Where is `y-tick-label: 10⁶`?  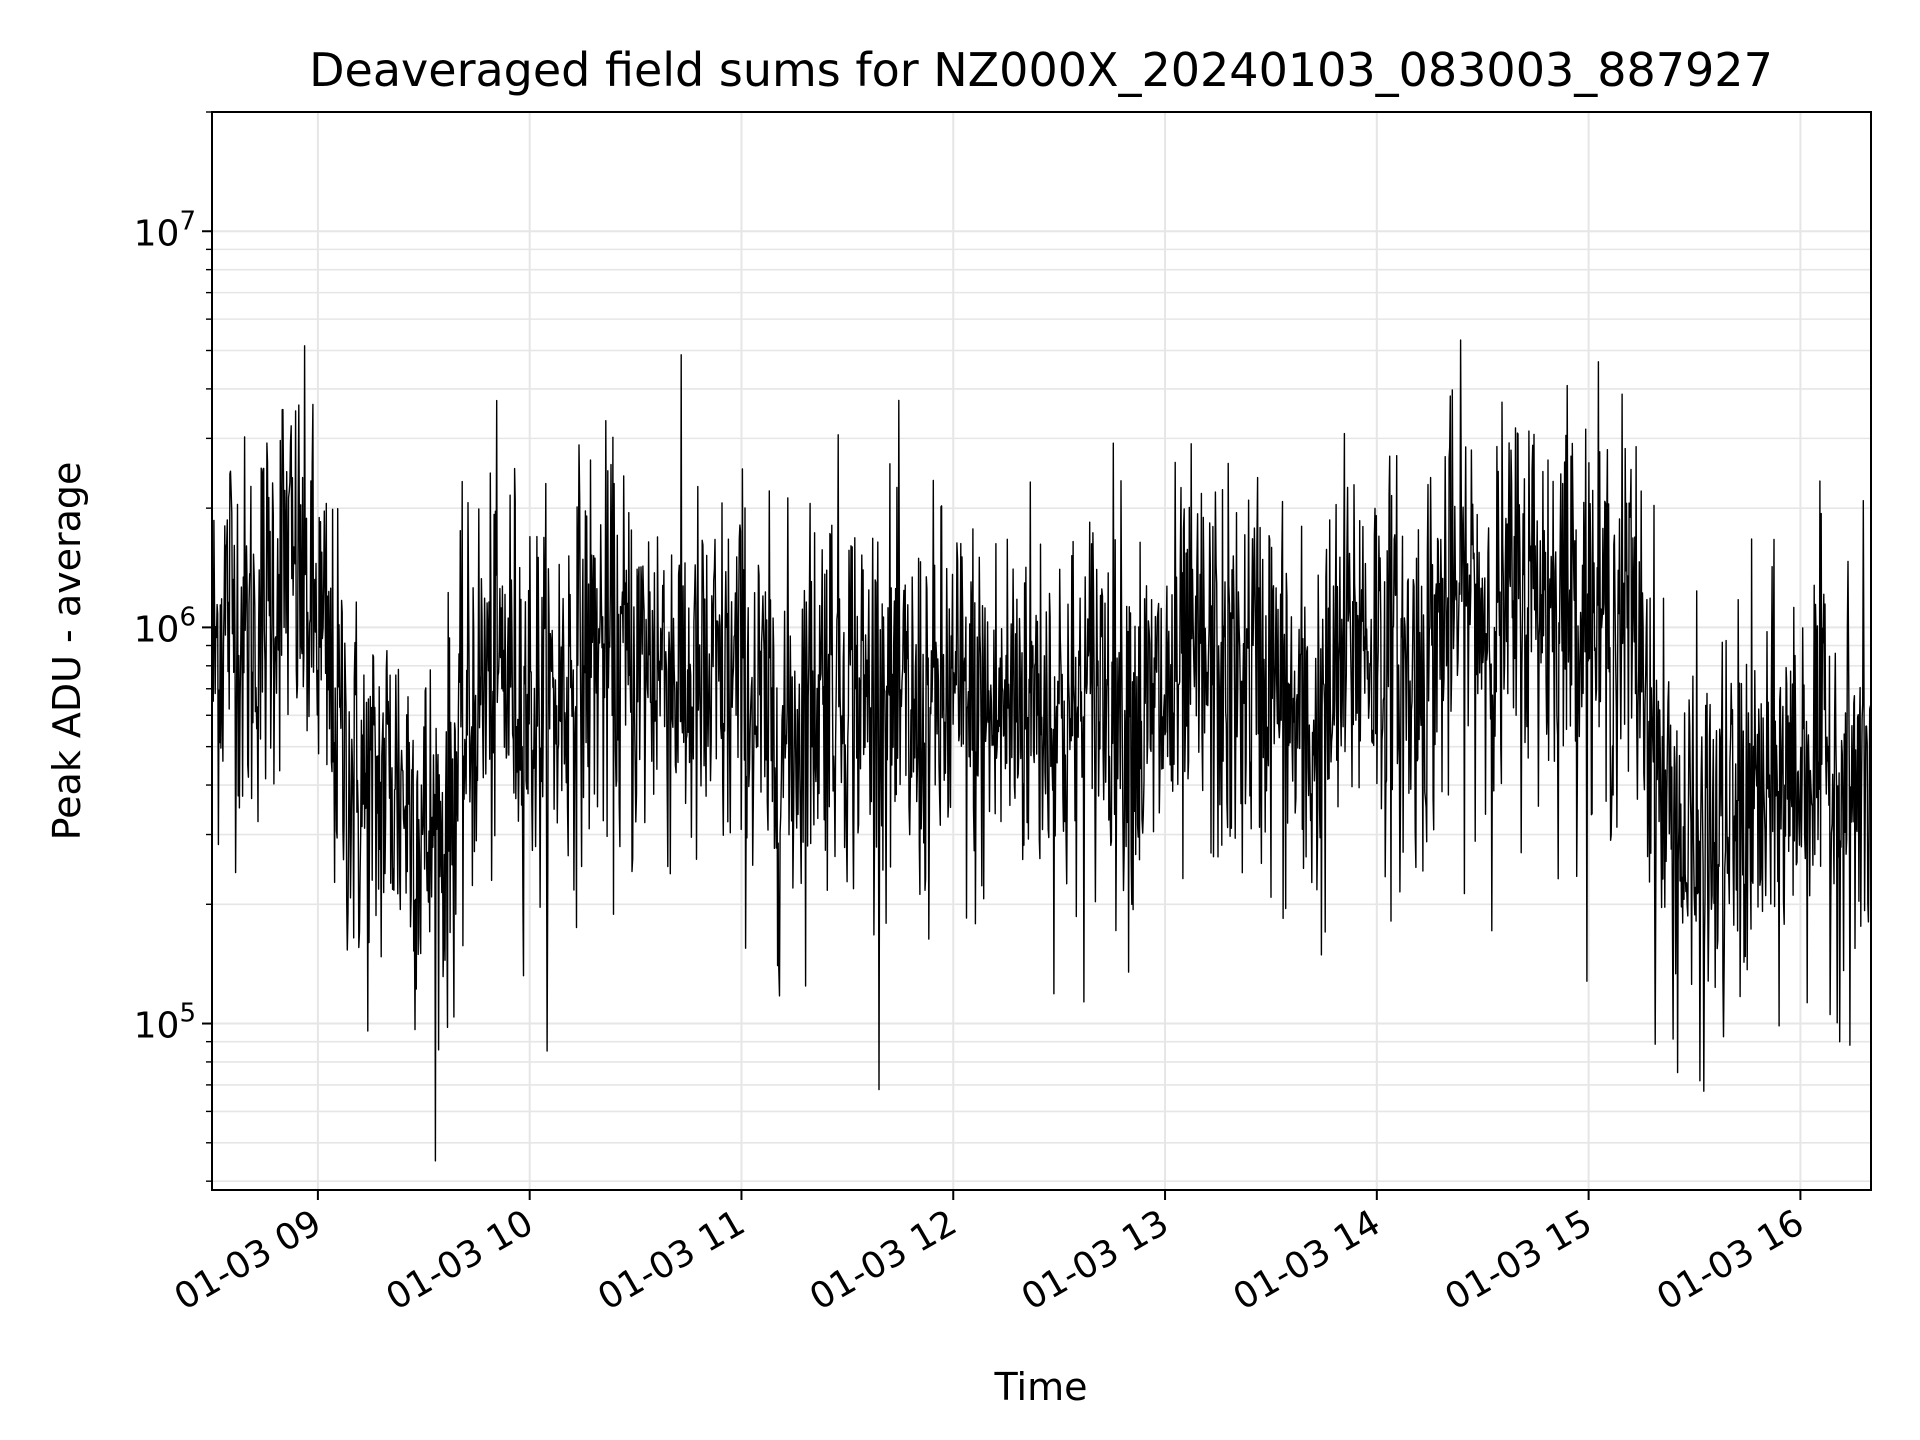 y-tick-label: 10⁶ is located at coordinates (165, 626).